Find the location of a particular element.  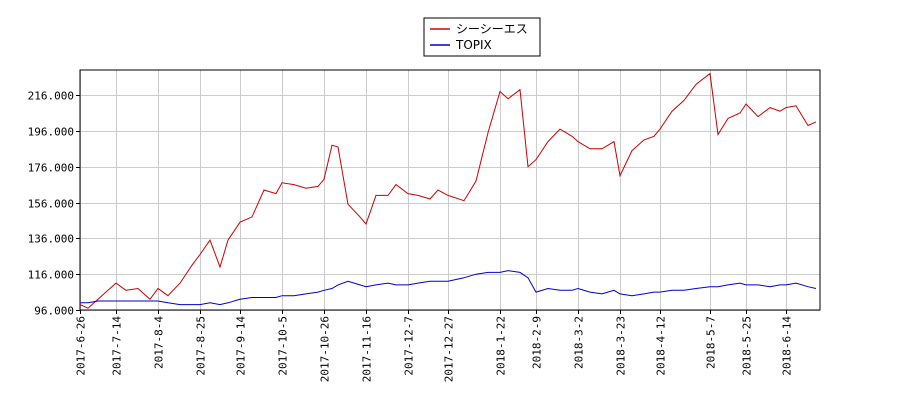

x-tick-label: 2017-10-5 is located at coordinates (283, 346).